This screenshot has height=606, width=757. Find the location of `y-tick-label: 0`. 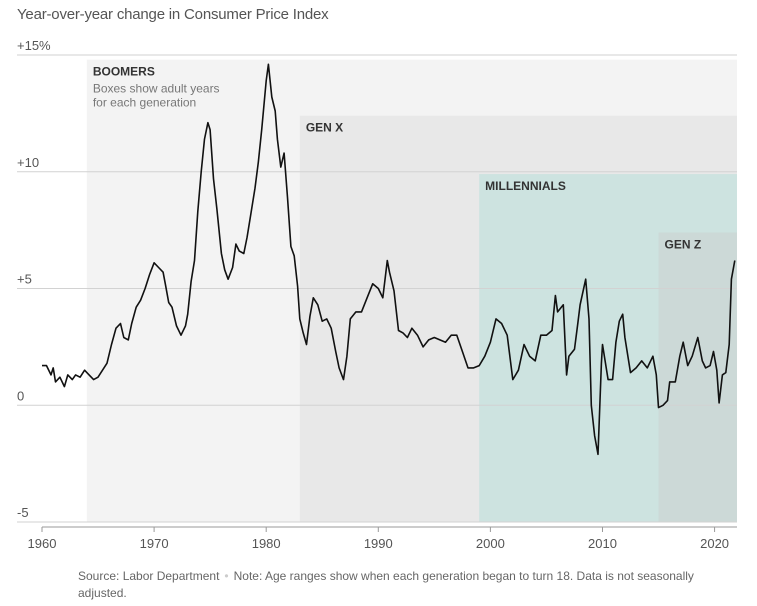

y-tick-label: 0 is located at coordinates (20, 395).